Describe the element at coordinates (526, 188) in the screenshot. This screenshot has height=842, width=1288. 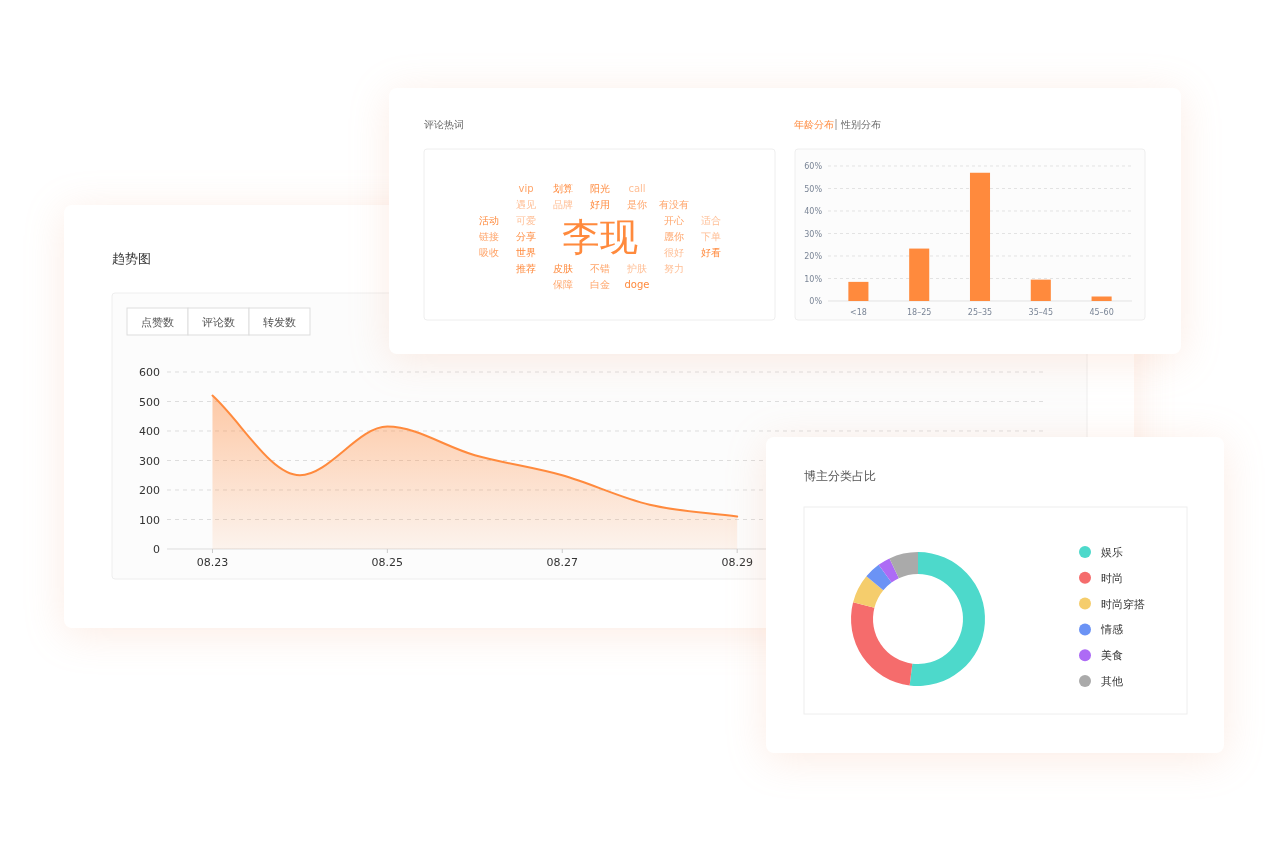
I see `text: vip` at that location.